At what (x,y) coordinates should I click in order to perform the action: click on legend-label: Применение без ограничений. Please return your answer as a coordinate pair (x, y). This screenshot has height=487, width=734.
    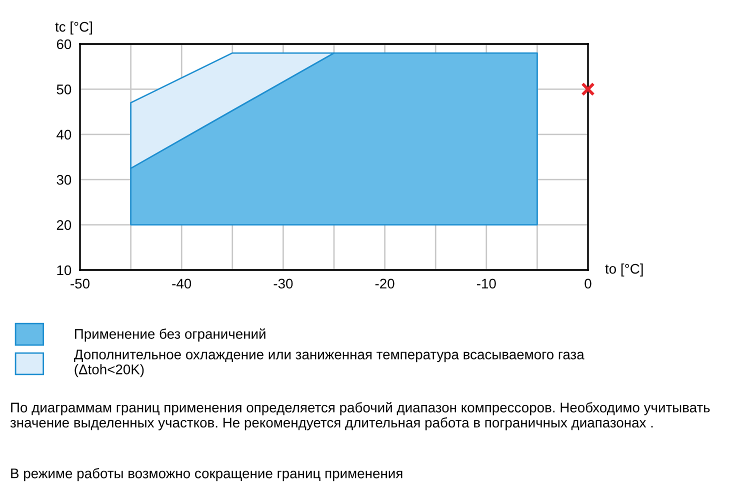
    Looking at the image, I should click on (170, 335).